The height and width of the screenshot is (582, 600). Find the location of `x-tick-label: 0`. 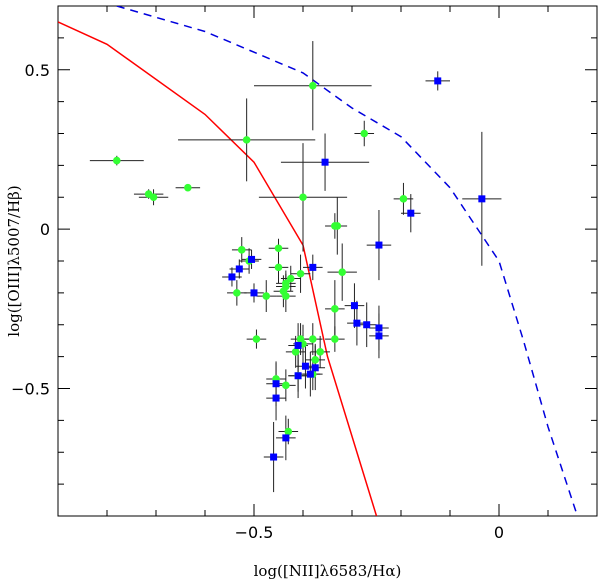

x-tick-label: 0 is located at coordinates (499, 532).